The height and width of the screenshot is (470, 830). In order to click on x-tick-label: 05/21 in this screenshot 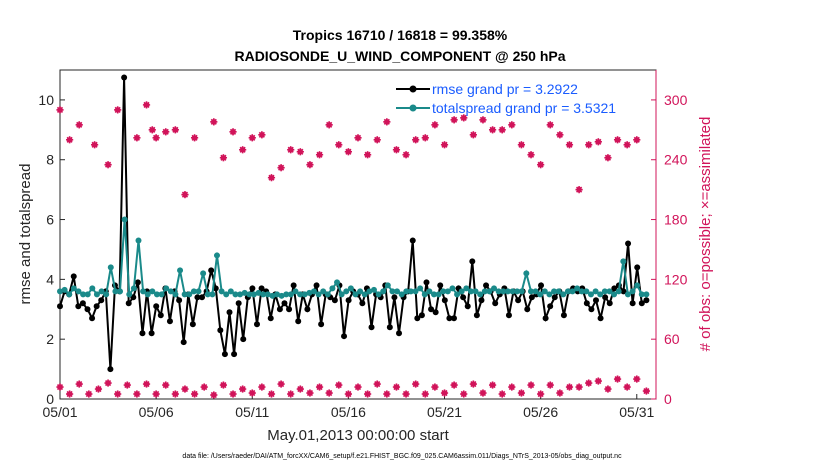, I will do `click(444, 412)`.